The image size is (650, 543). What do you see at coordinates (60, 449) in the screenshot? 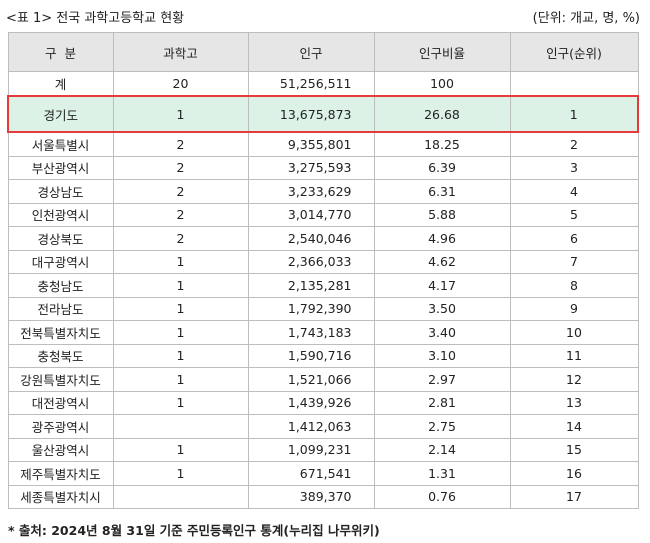
I see `cell-region: 울산광역시` at bounding box center [60, 449].